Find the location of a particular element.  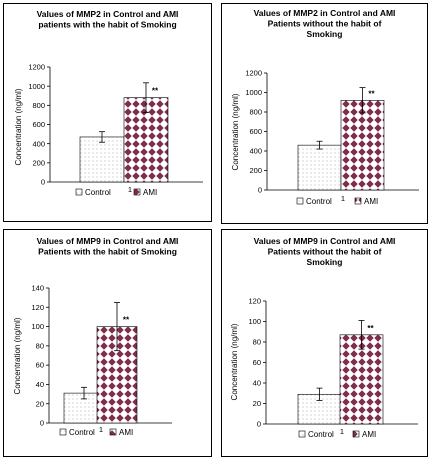

y-tick-label: 140 is located at coordinates (37, 288).